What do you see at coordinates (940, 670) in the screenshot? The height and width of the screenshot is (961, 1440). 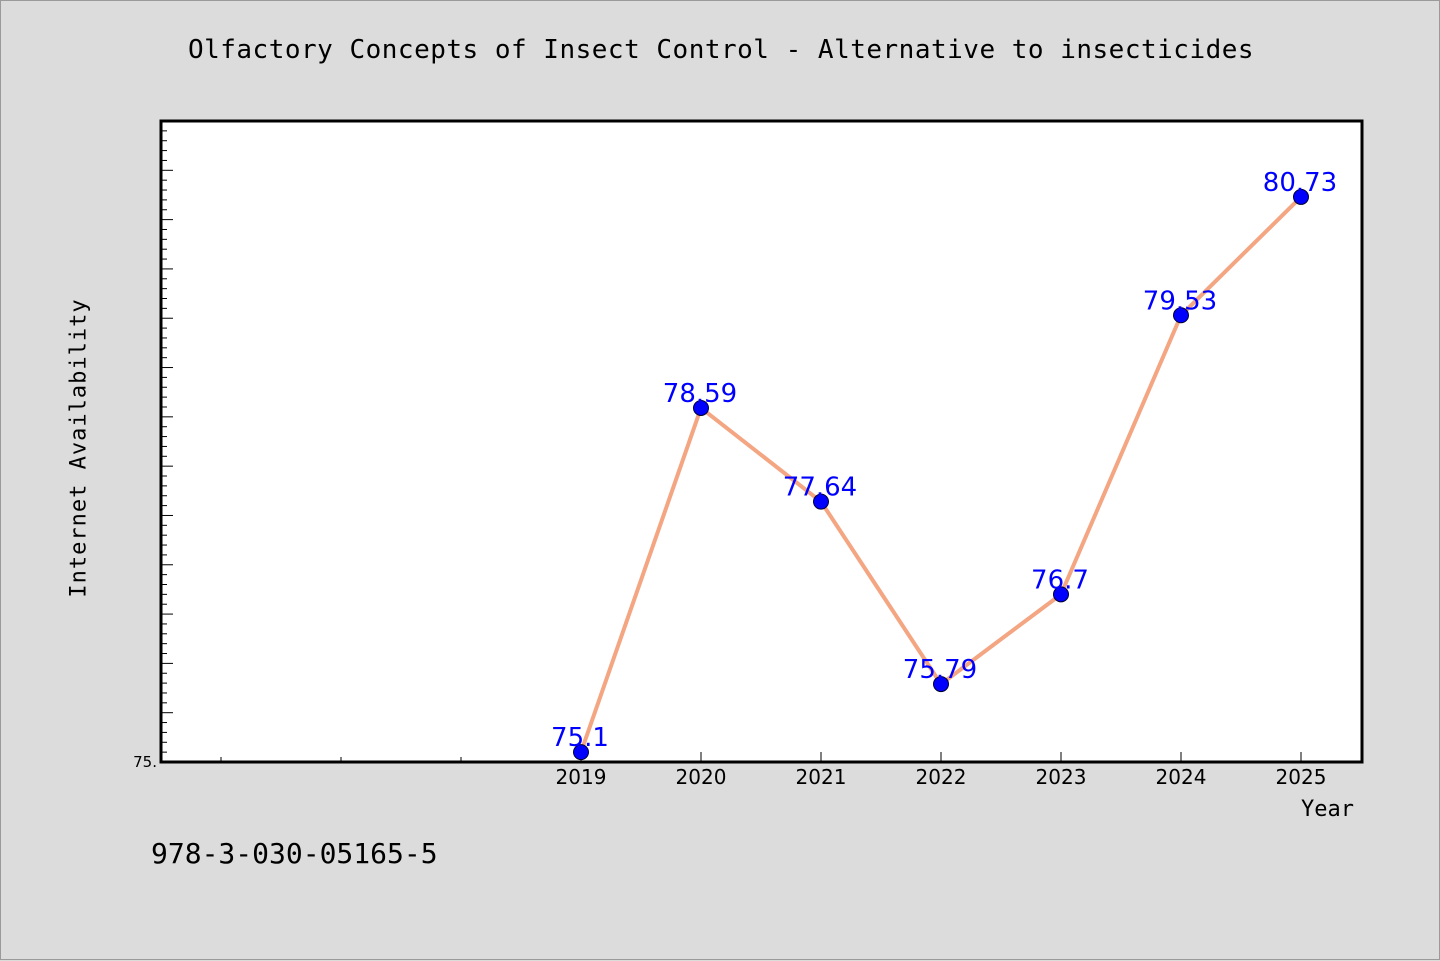 I see `data-label: 75.79` at bounding box center [940, 670].